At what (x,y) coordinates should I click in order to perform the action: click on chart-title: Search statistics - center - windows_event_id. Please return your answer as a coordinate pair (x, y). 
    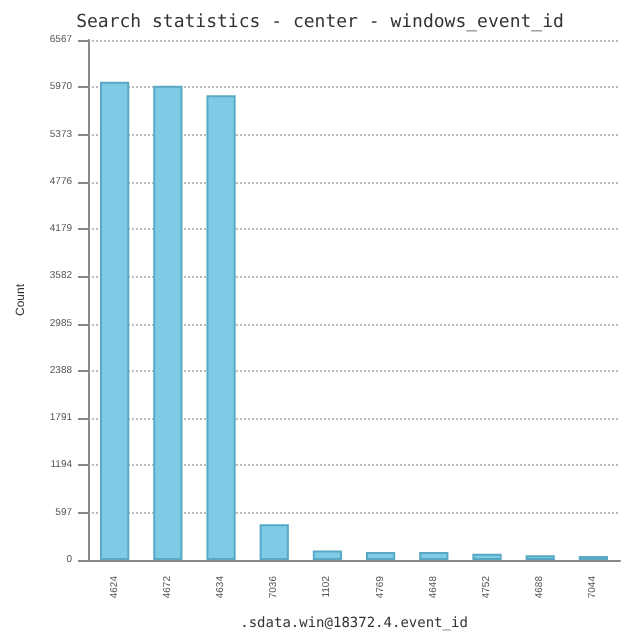
    Looking at the image, I should click on (320, 23).